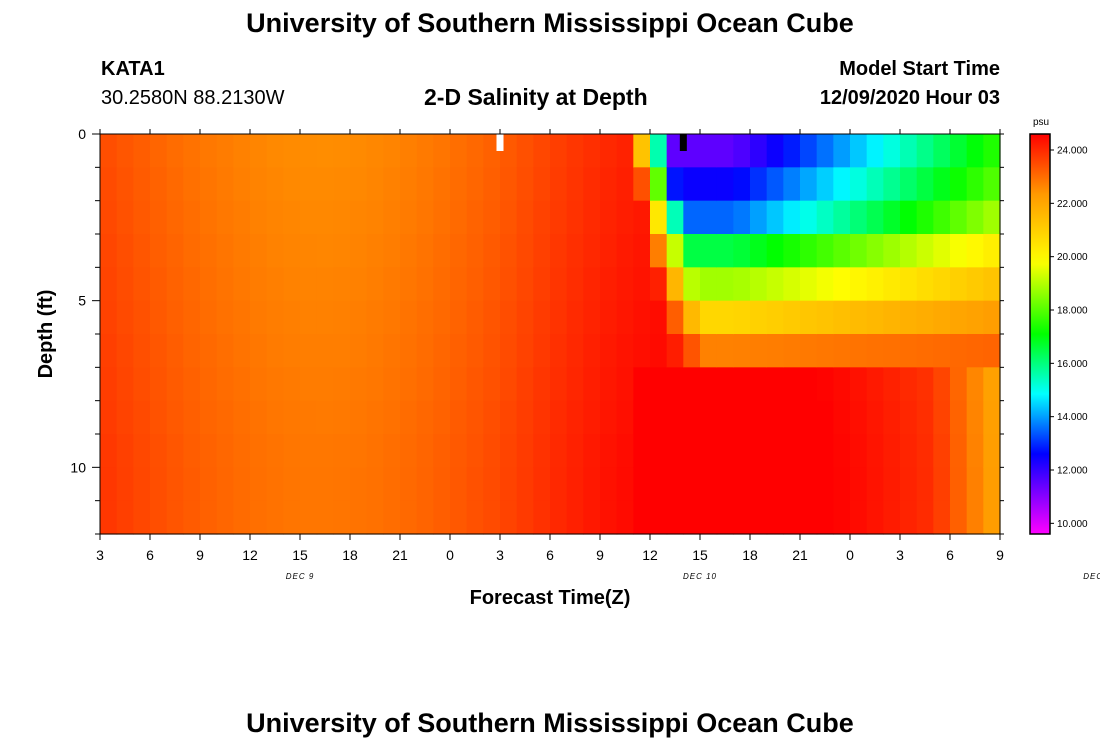 Image resolution: width=1100 pixels, height=750 pixels. What do you see at coordinates (78, 467) in the screenshot?
I see `y-tick-label: 10` at bounding box center [78, 467].